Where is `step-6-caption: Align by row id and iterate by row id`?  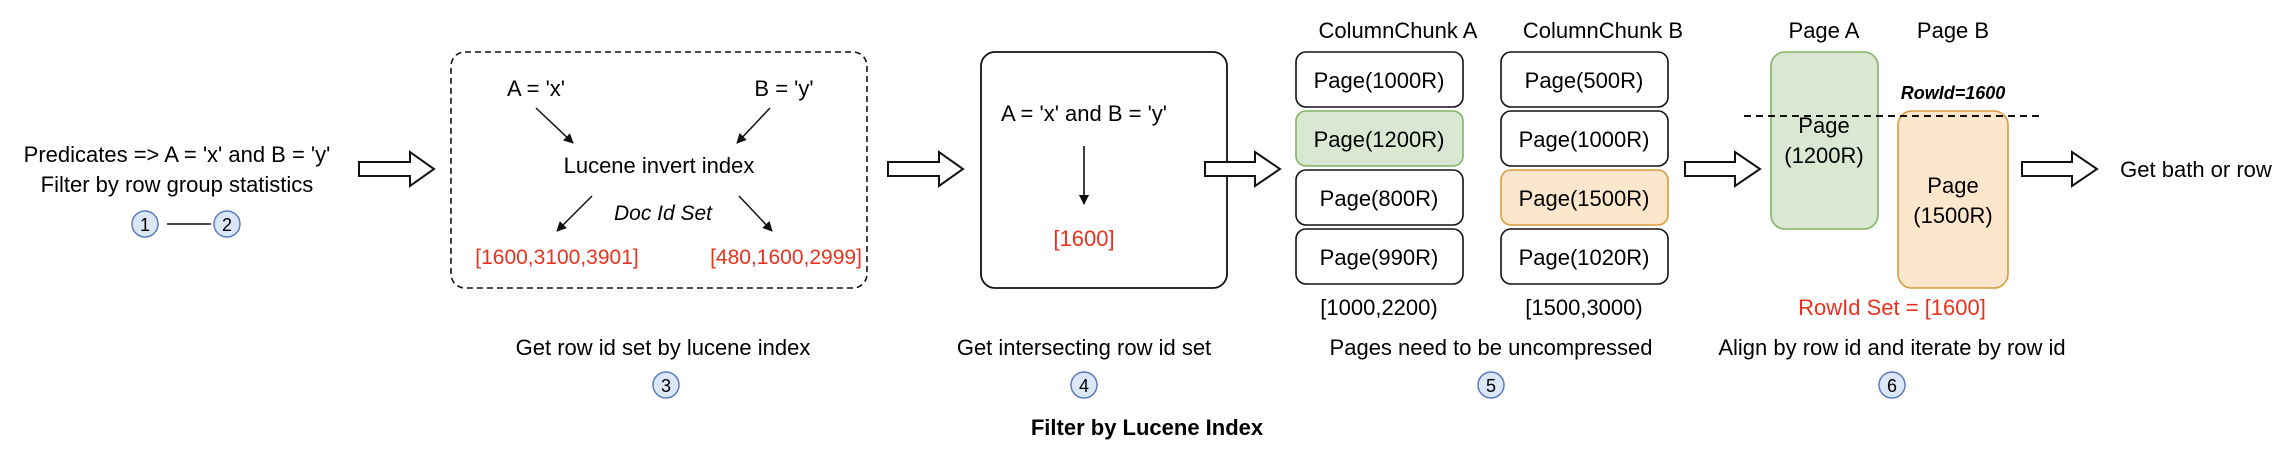
step-6-caption: Align by row id and iterate by row id is located at coordinates (1891, 347).